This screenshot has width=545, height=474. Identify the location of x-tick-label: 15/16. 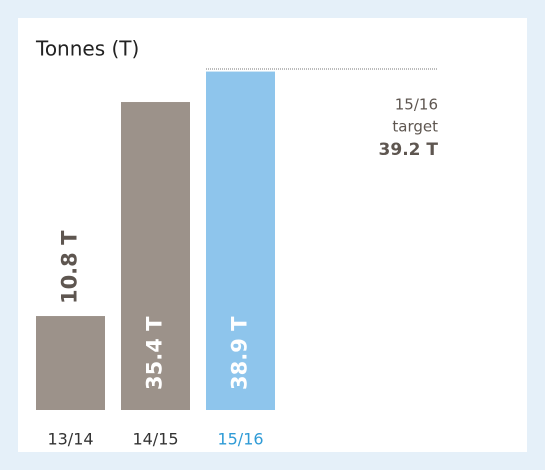
(240, 439).